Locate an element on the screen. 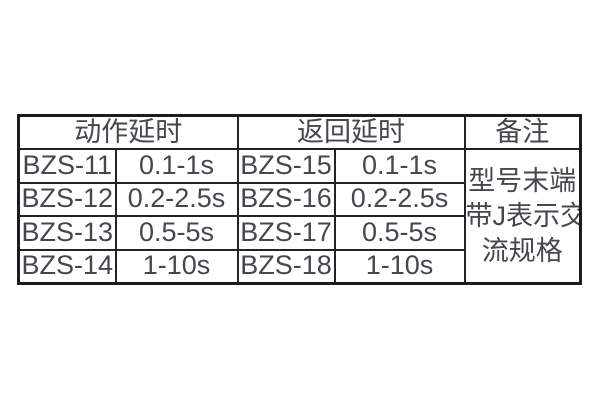 The image size is (600, 400). table-header-row: 动作延时 返回延时 备注 is located at coordinates (299, 132).